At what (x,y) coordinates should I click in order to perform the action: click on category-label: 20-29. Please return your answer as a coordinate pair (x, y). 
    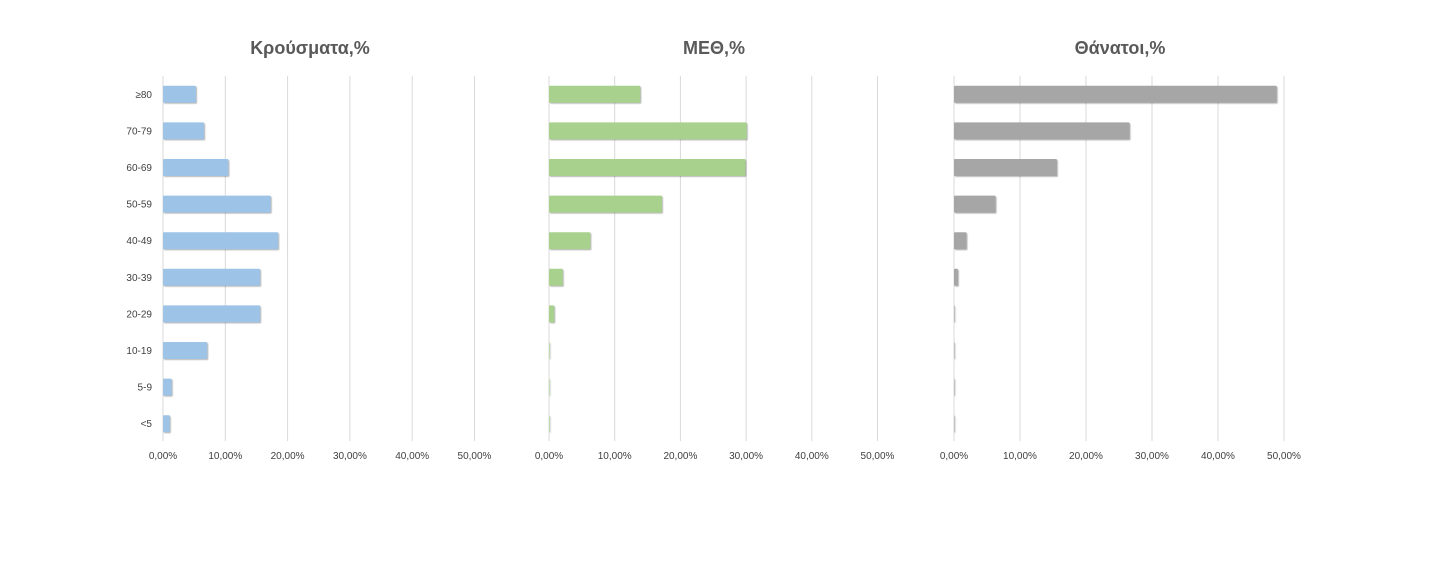
    Looking at the image, I should click on (139, 314).